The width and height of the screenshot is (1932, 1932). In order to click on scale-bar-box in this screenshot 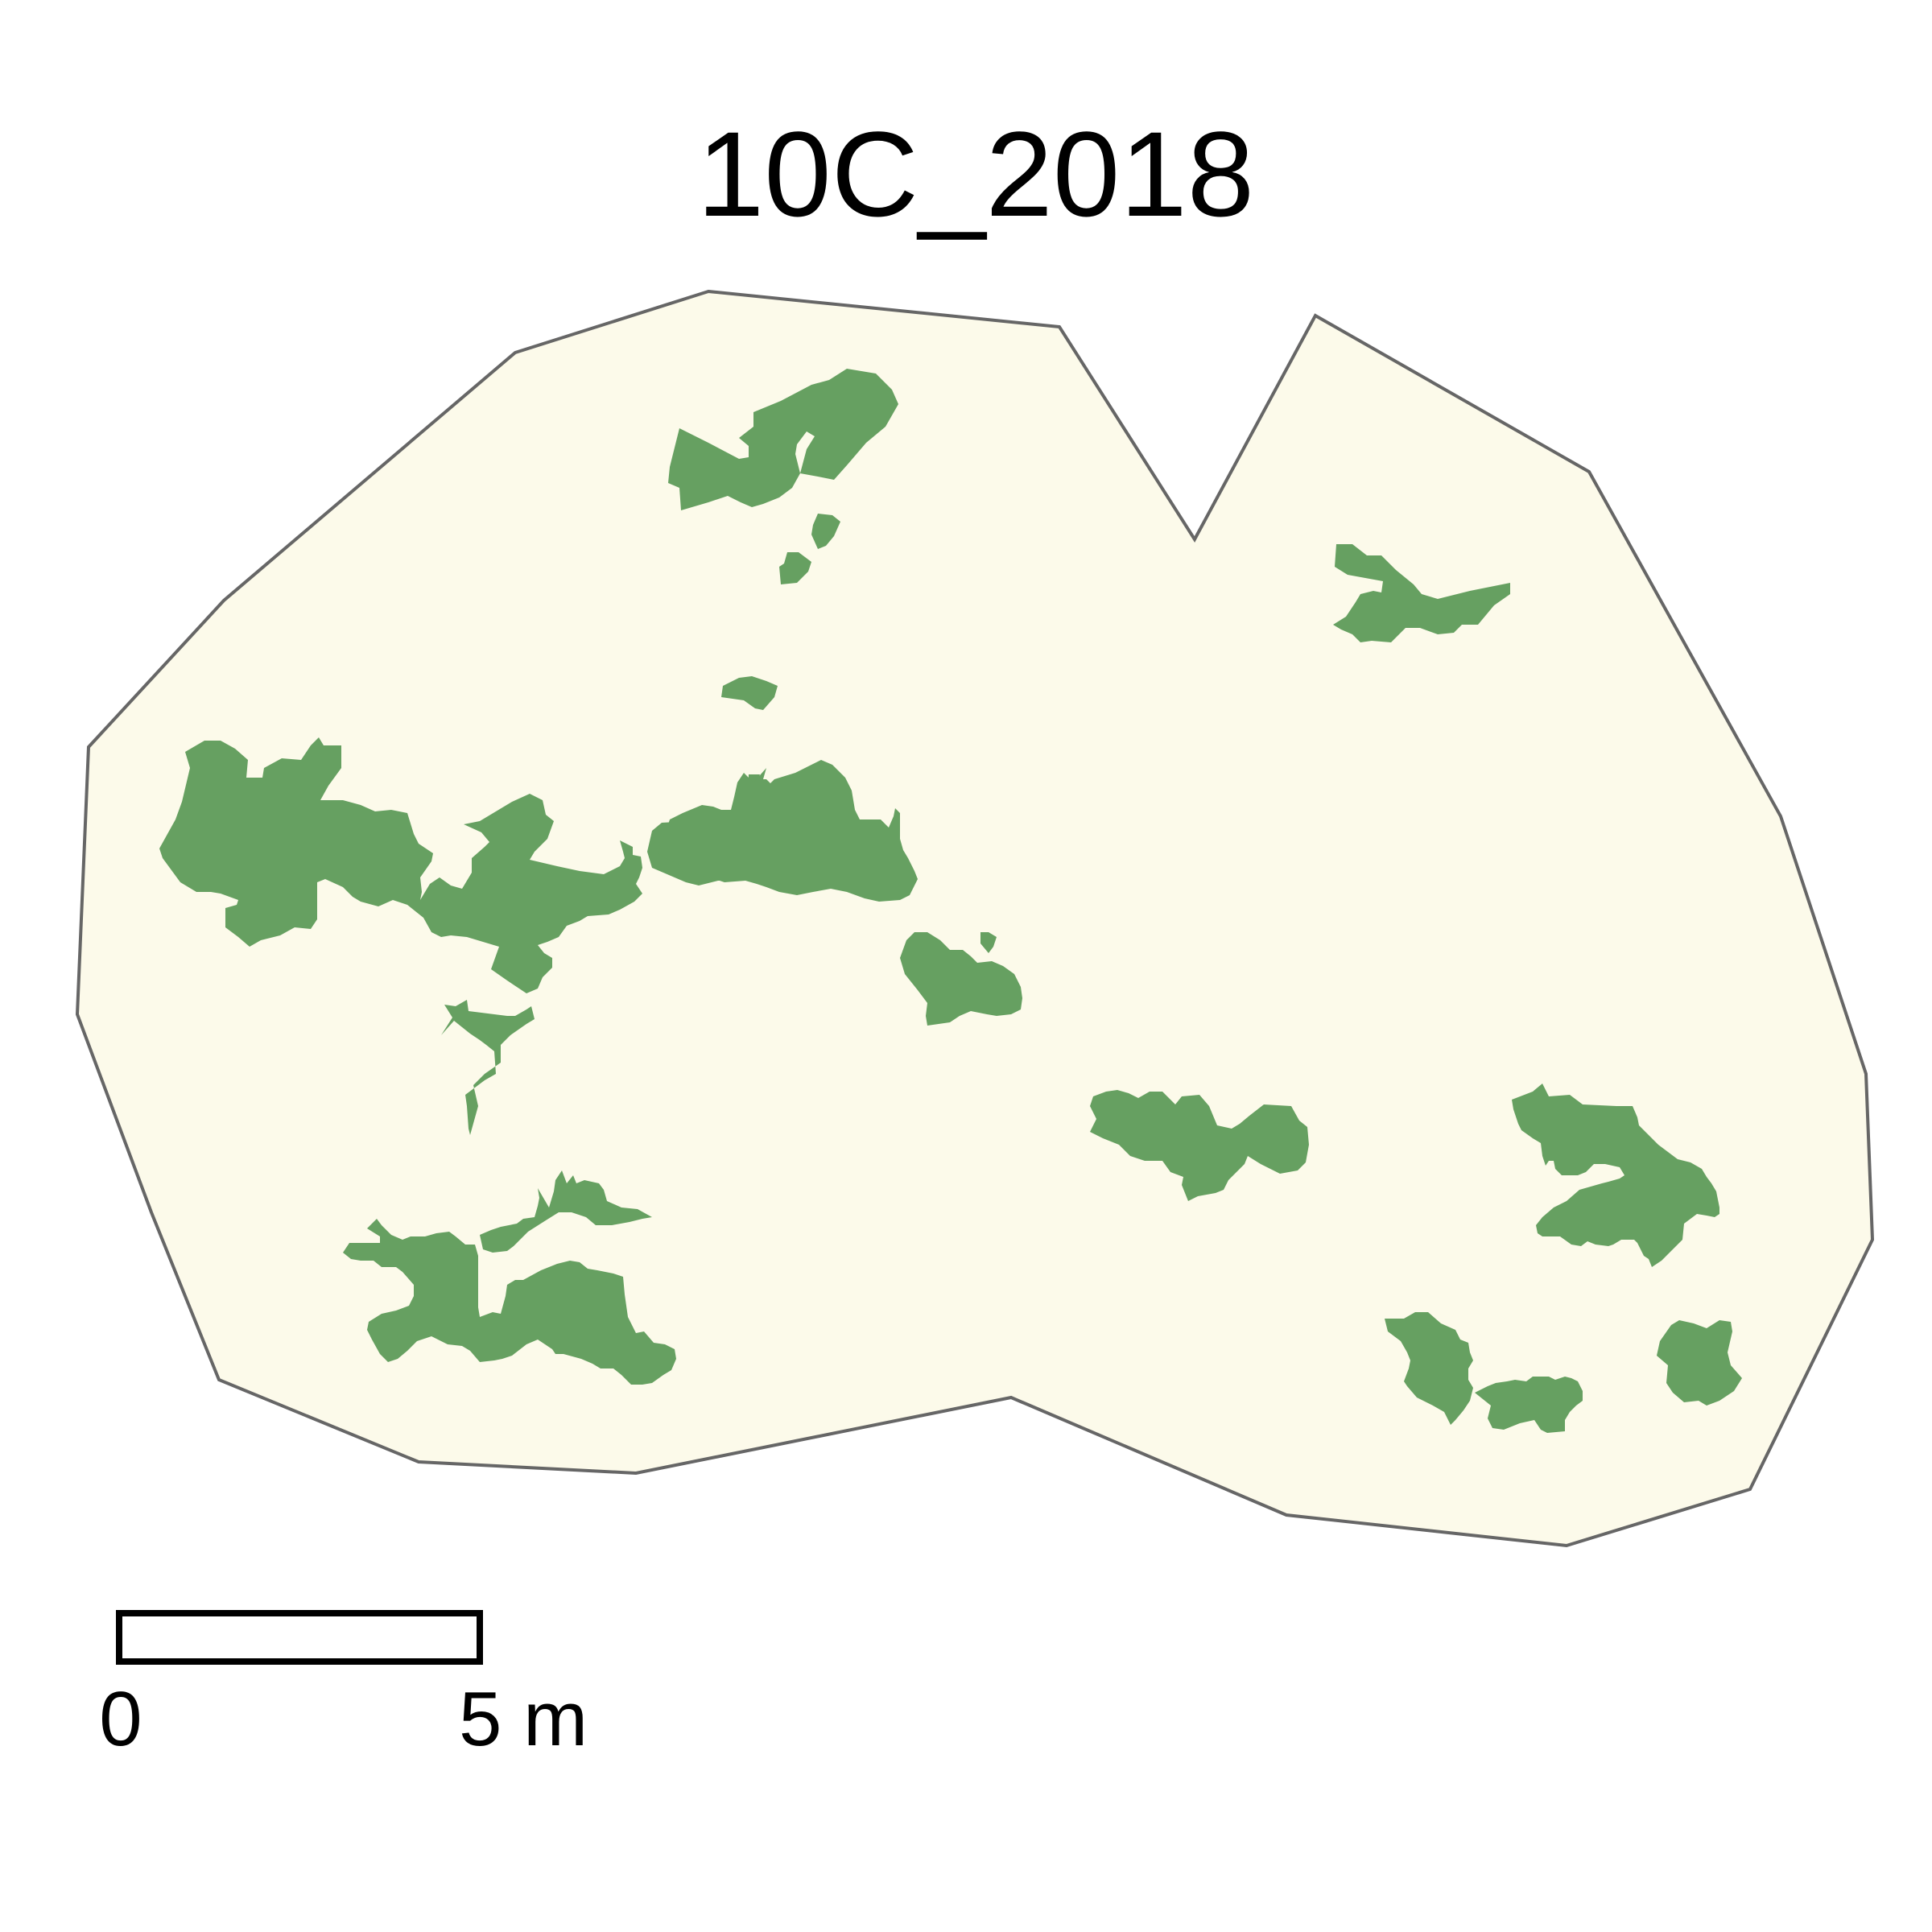, I will do `click(299, 1637)`.